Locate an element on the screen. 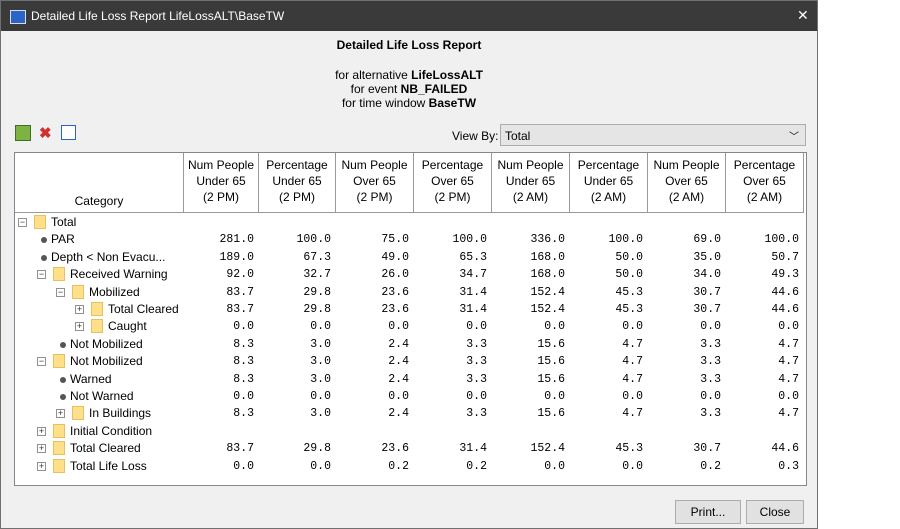 This screenshot has width=900, height=529. row-label: Not Warned is located at coordinates (102, 396).